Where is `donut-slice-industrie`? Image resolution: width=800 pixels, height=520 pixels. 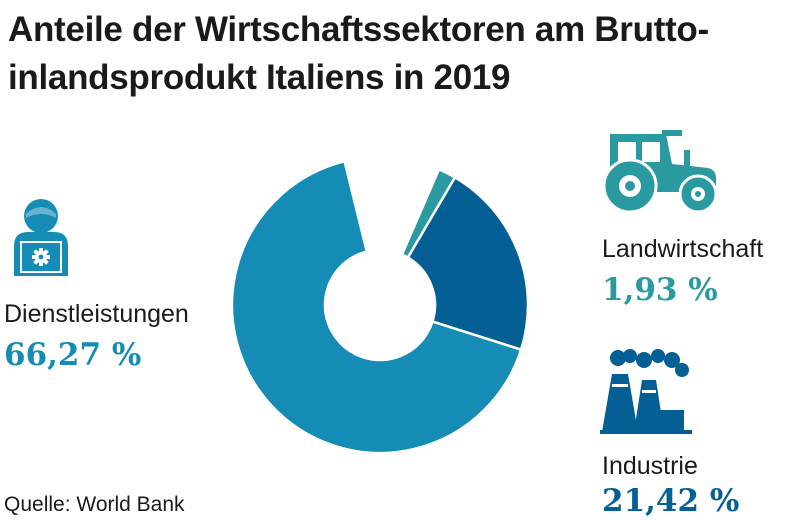 donut-slice-industrie is located at coordinates (468, 263).